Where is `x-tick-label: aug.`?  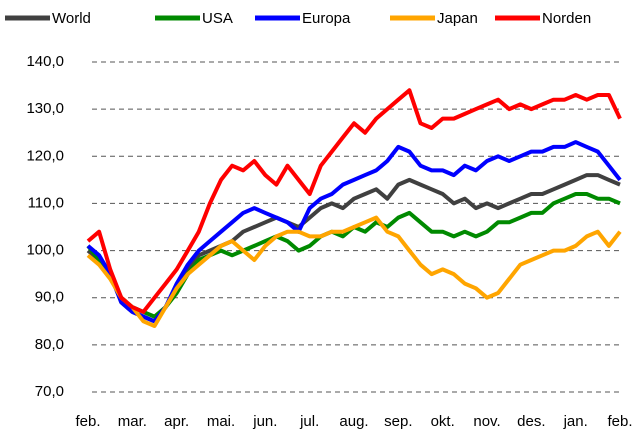
x-tick-label: aug. is located at coordinates (353, 421).